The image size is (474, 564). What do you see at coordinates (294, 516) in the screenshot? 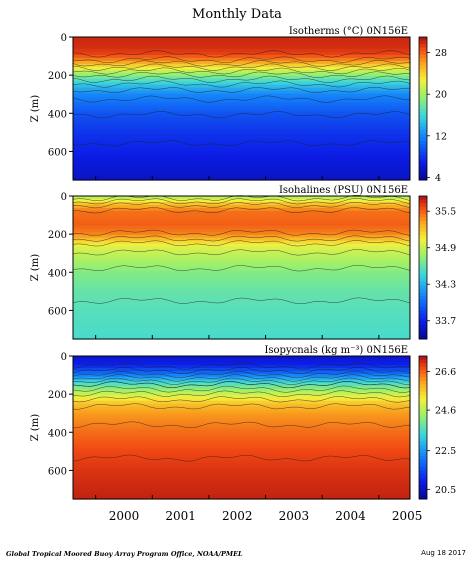
I see `x-tick-label: 2003` at bounding box center [294, 516].